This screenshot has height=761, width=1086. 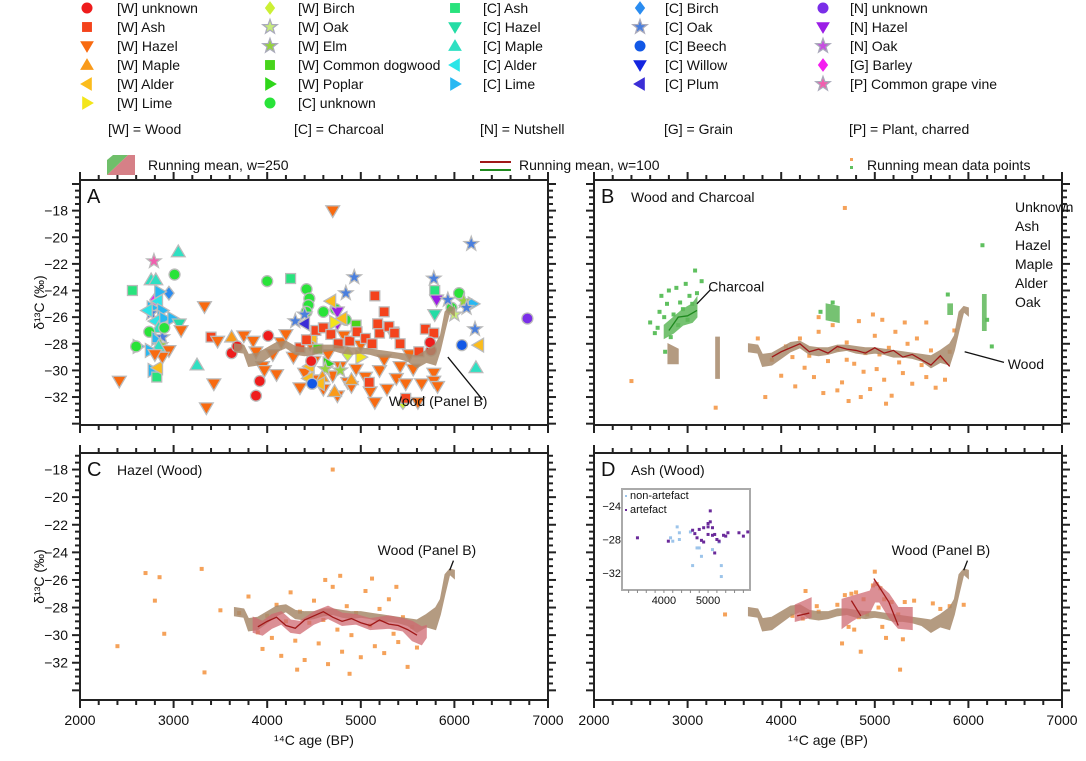 I want to click on wood-band-fragment, so click(x=717, y=357).